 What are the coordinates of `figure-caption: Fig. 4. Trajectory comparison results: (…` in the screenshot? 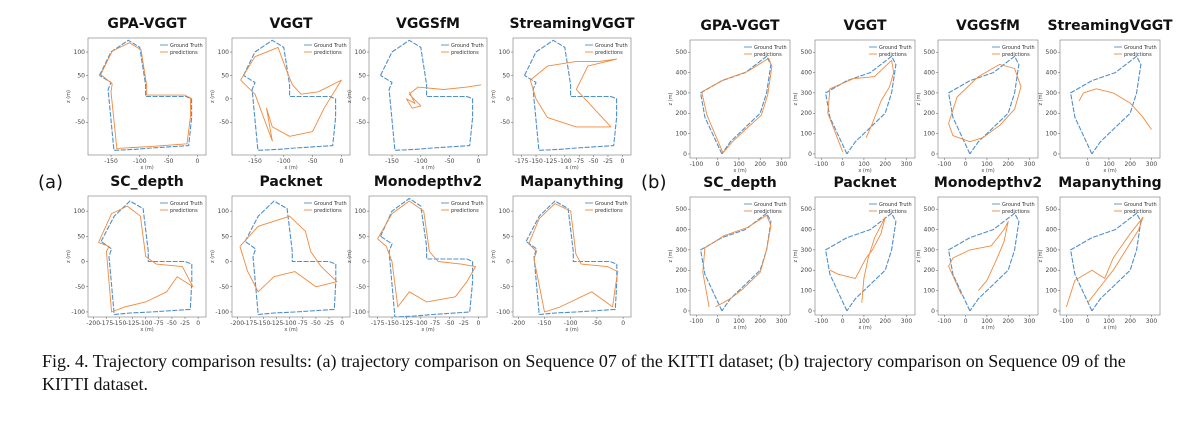 It's located at (584, 372).